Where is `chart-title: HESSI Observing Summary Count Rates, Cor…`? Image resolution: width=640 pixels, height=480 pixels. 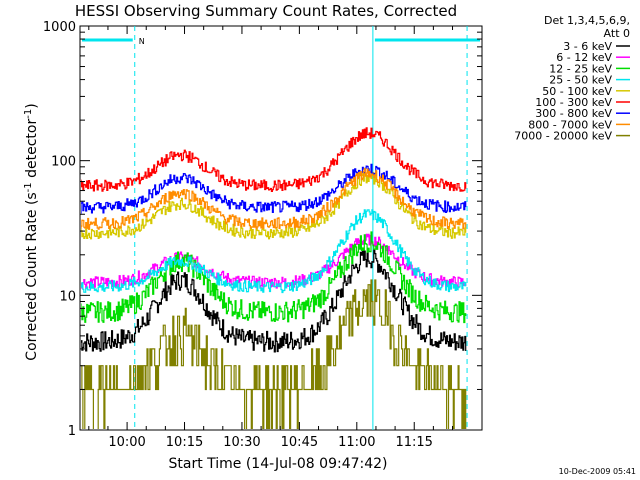 chart-title: HESSI Observing Summary Count Rates, Cor… is located at coordinates (266, 11).